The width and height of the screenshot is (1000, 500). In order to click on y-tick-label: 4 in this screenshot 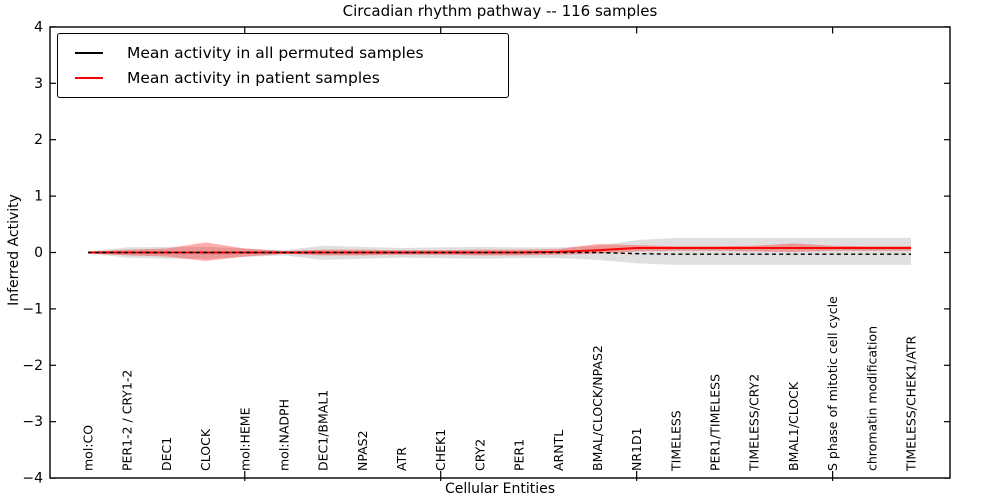, I will do `click(38, 27)`.